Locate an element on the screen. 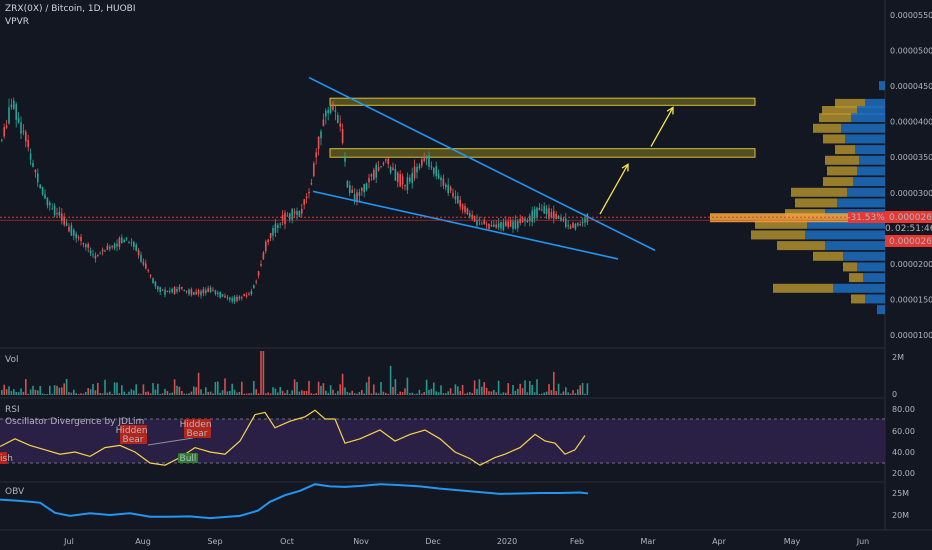  time-axis-label: Jul is located at coordinates (68, 541).